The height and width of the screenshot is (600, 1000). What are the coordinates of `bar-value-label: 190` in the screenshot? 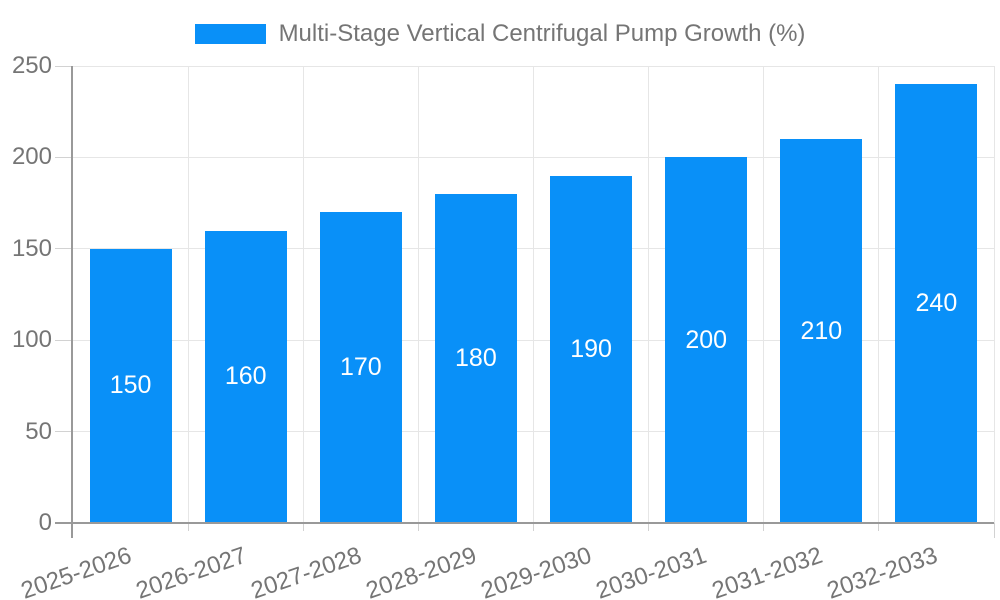 It's located at (591, 348).